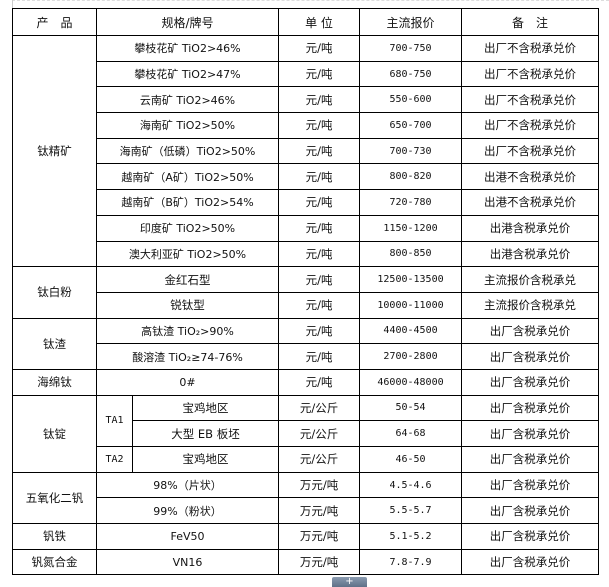 The width and height of the screenshot is (609, 587). What do you see at coordinates (114, 459) in the screenshot?
I see `grade-cell: TA2` at bounding box center [114, 459].